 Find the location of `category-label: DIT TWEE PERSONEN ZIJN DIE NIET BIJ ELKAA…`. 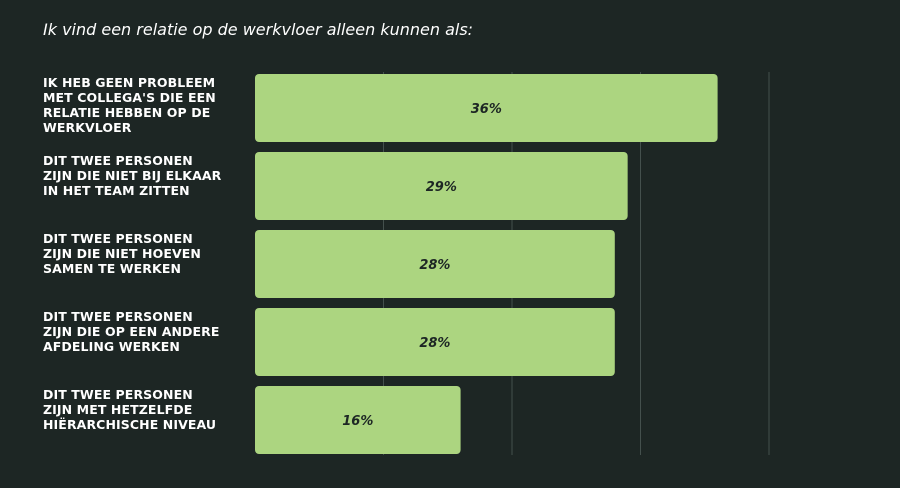

category-label: DIT TWEE PERSONEN ZIJN DIE NIET BIJ ELKAA… is located at coordinates (132, 175).